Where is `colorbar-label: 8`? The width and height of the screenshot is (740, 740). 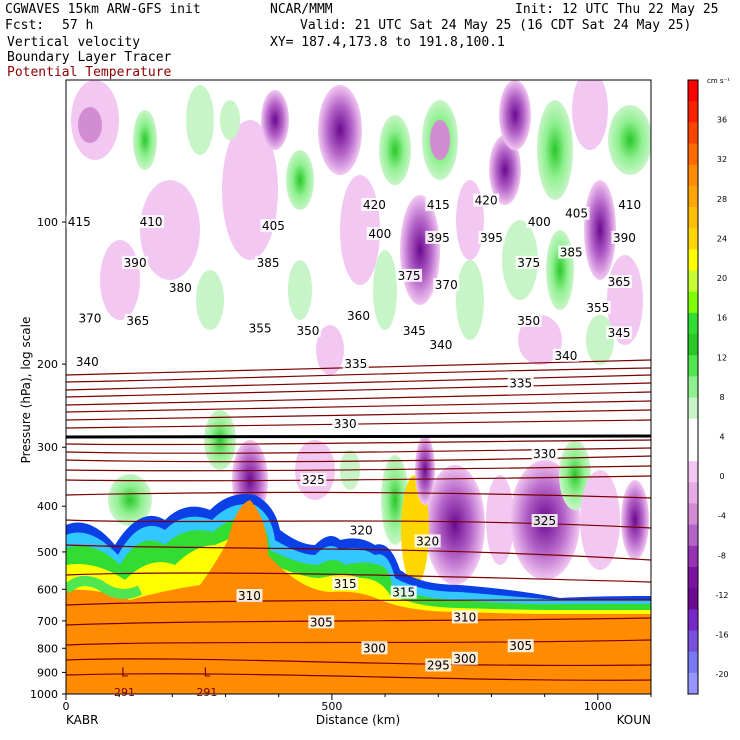
colorbar-label: 8 is located at coordinates (721, 397).